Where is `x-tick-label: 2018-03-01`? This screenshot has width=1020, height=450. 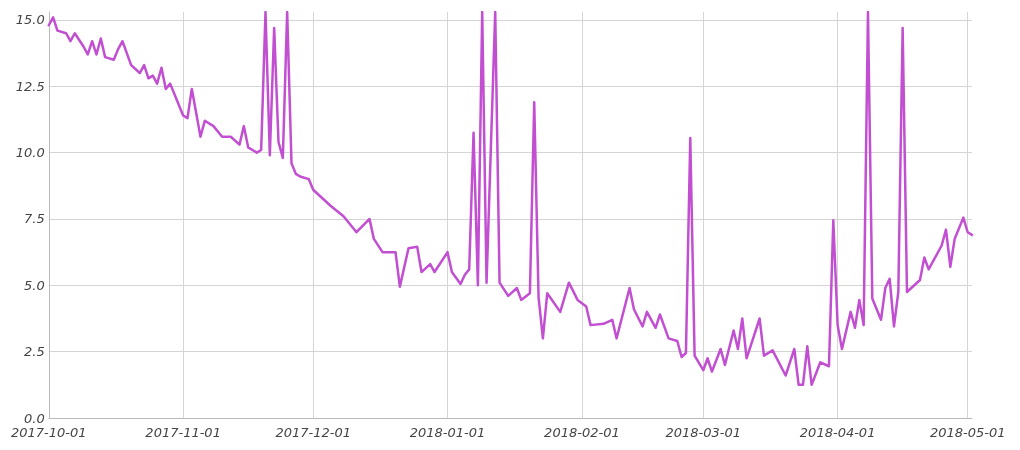
x-tick-label: 2018-03-01 is located at coordinates (703, 432).